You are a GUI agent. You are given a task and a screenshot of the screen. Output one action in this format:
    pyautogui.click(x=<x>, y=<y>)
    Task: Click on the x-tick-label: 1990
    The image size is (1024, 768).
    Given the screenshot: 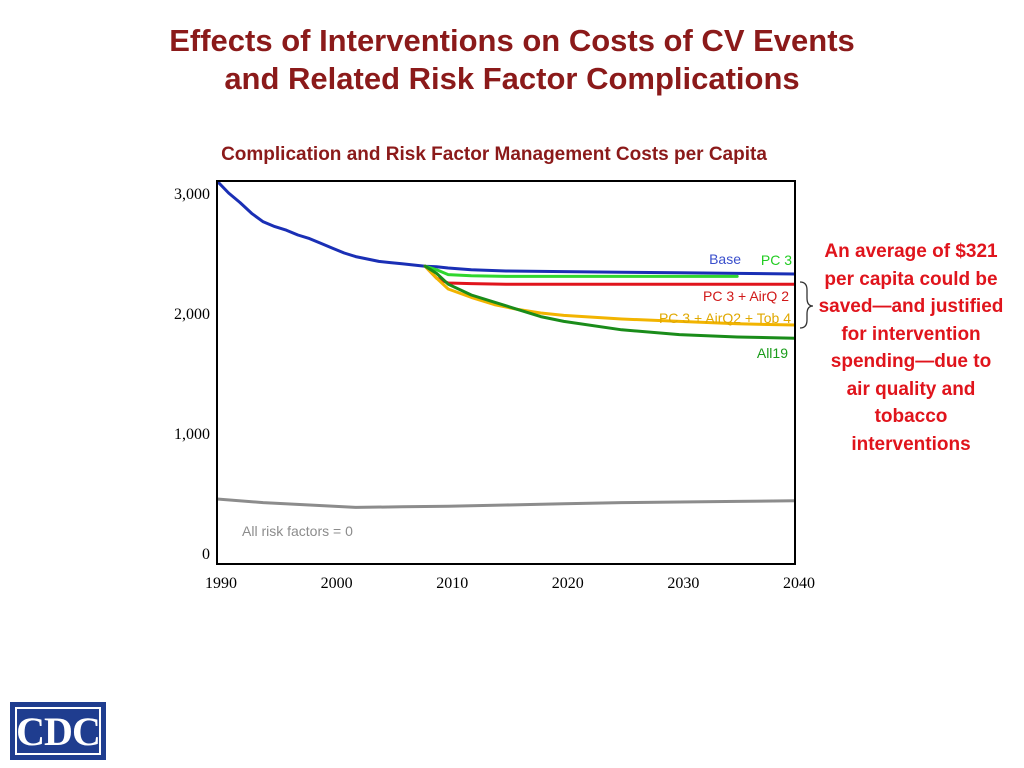 What is the action you would take?
    pyautogui.click(x=221, y=583)
    